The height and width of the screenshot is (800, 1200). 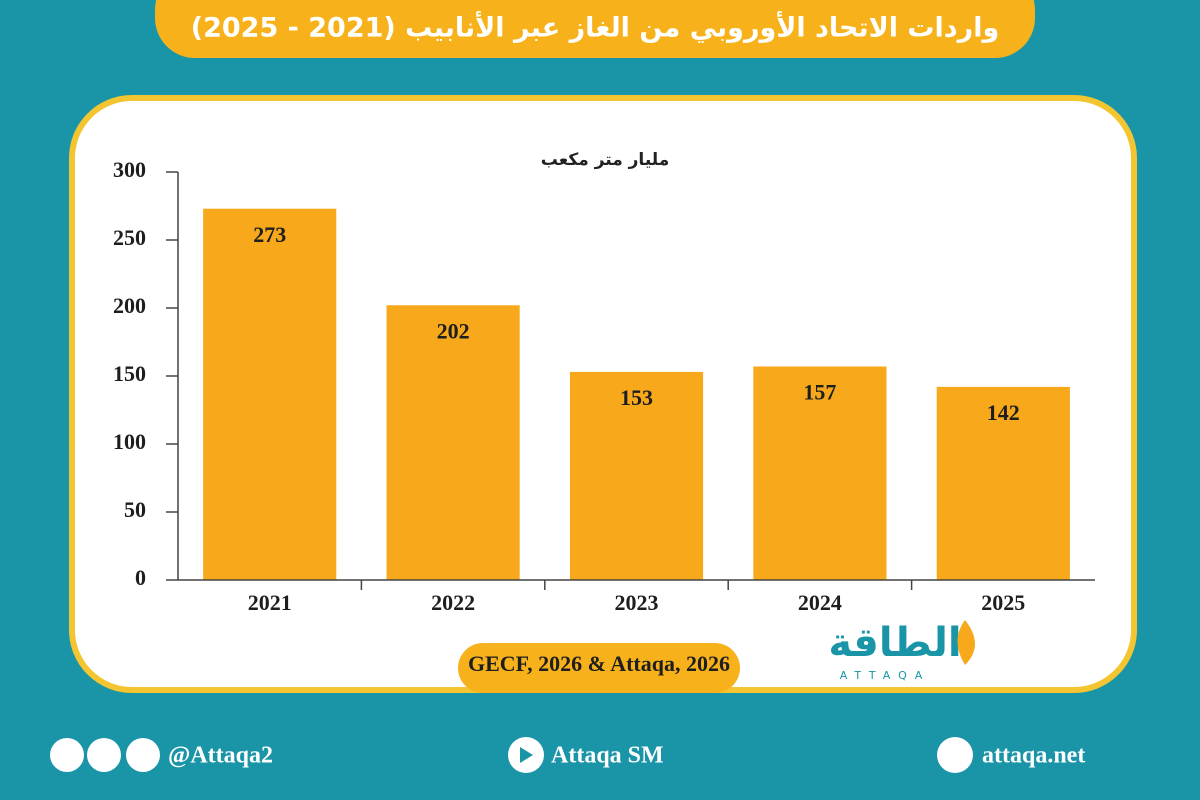 I want to click on youtube-play, so click(x=526, y=755).